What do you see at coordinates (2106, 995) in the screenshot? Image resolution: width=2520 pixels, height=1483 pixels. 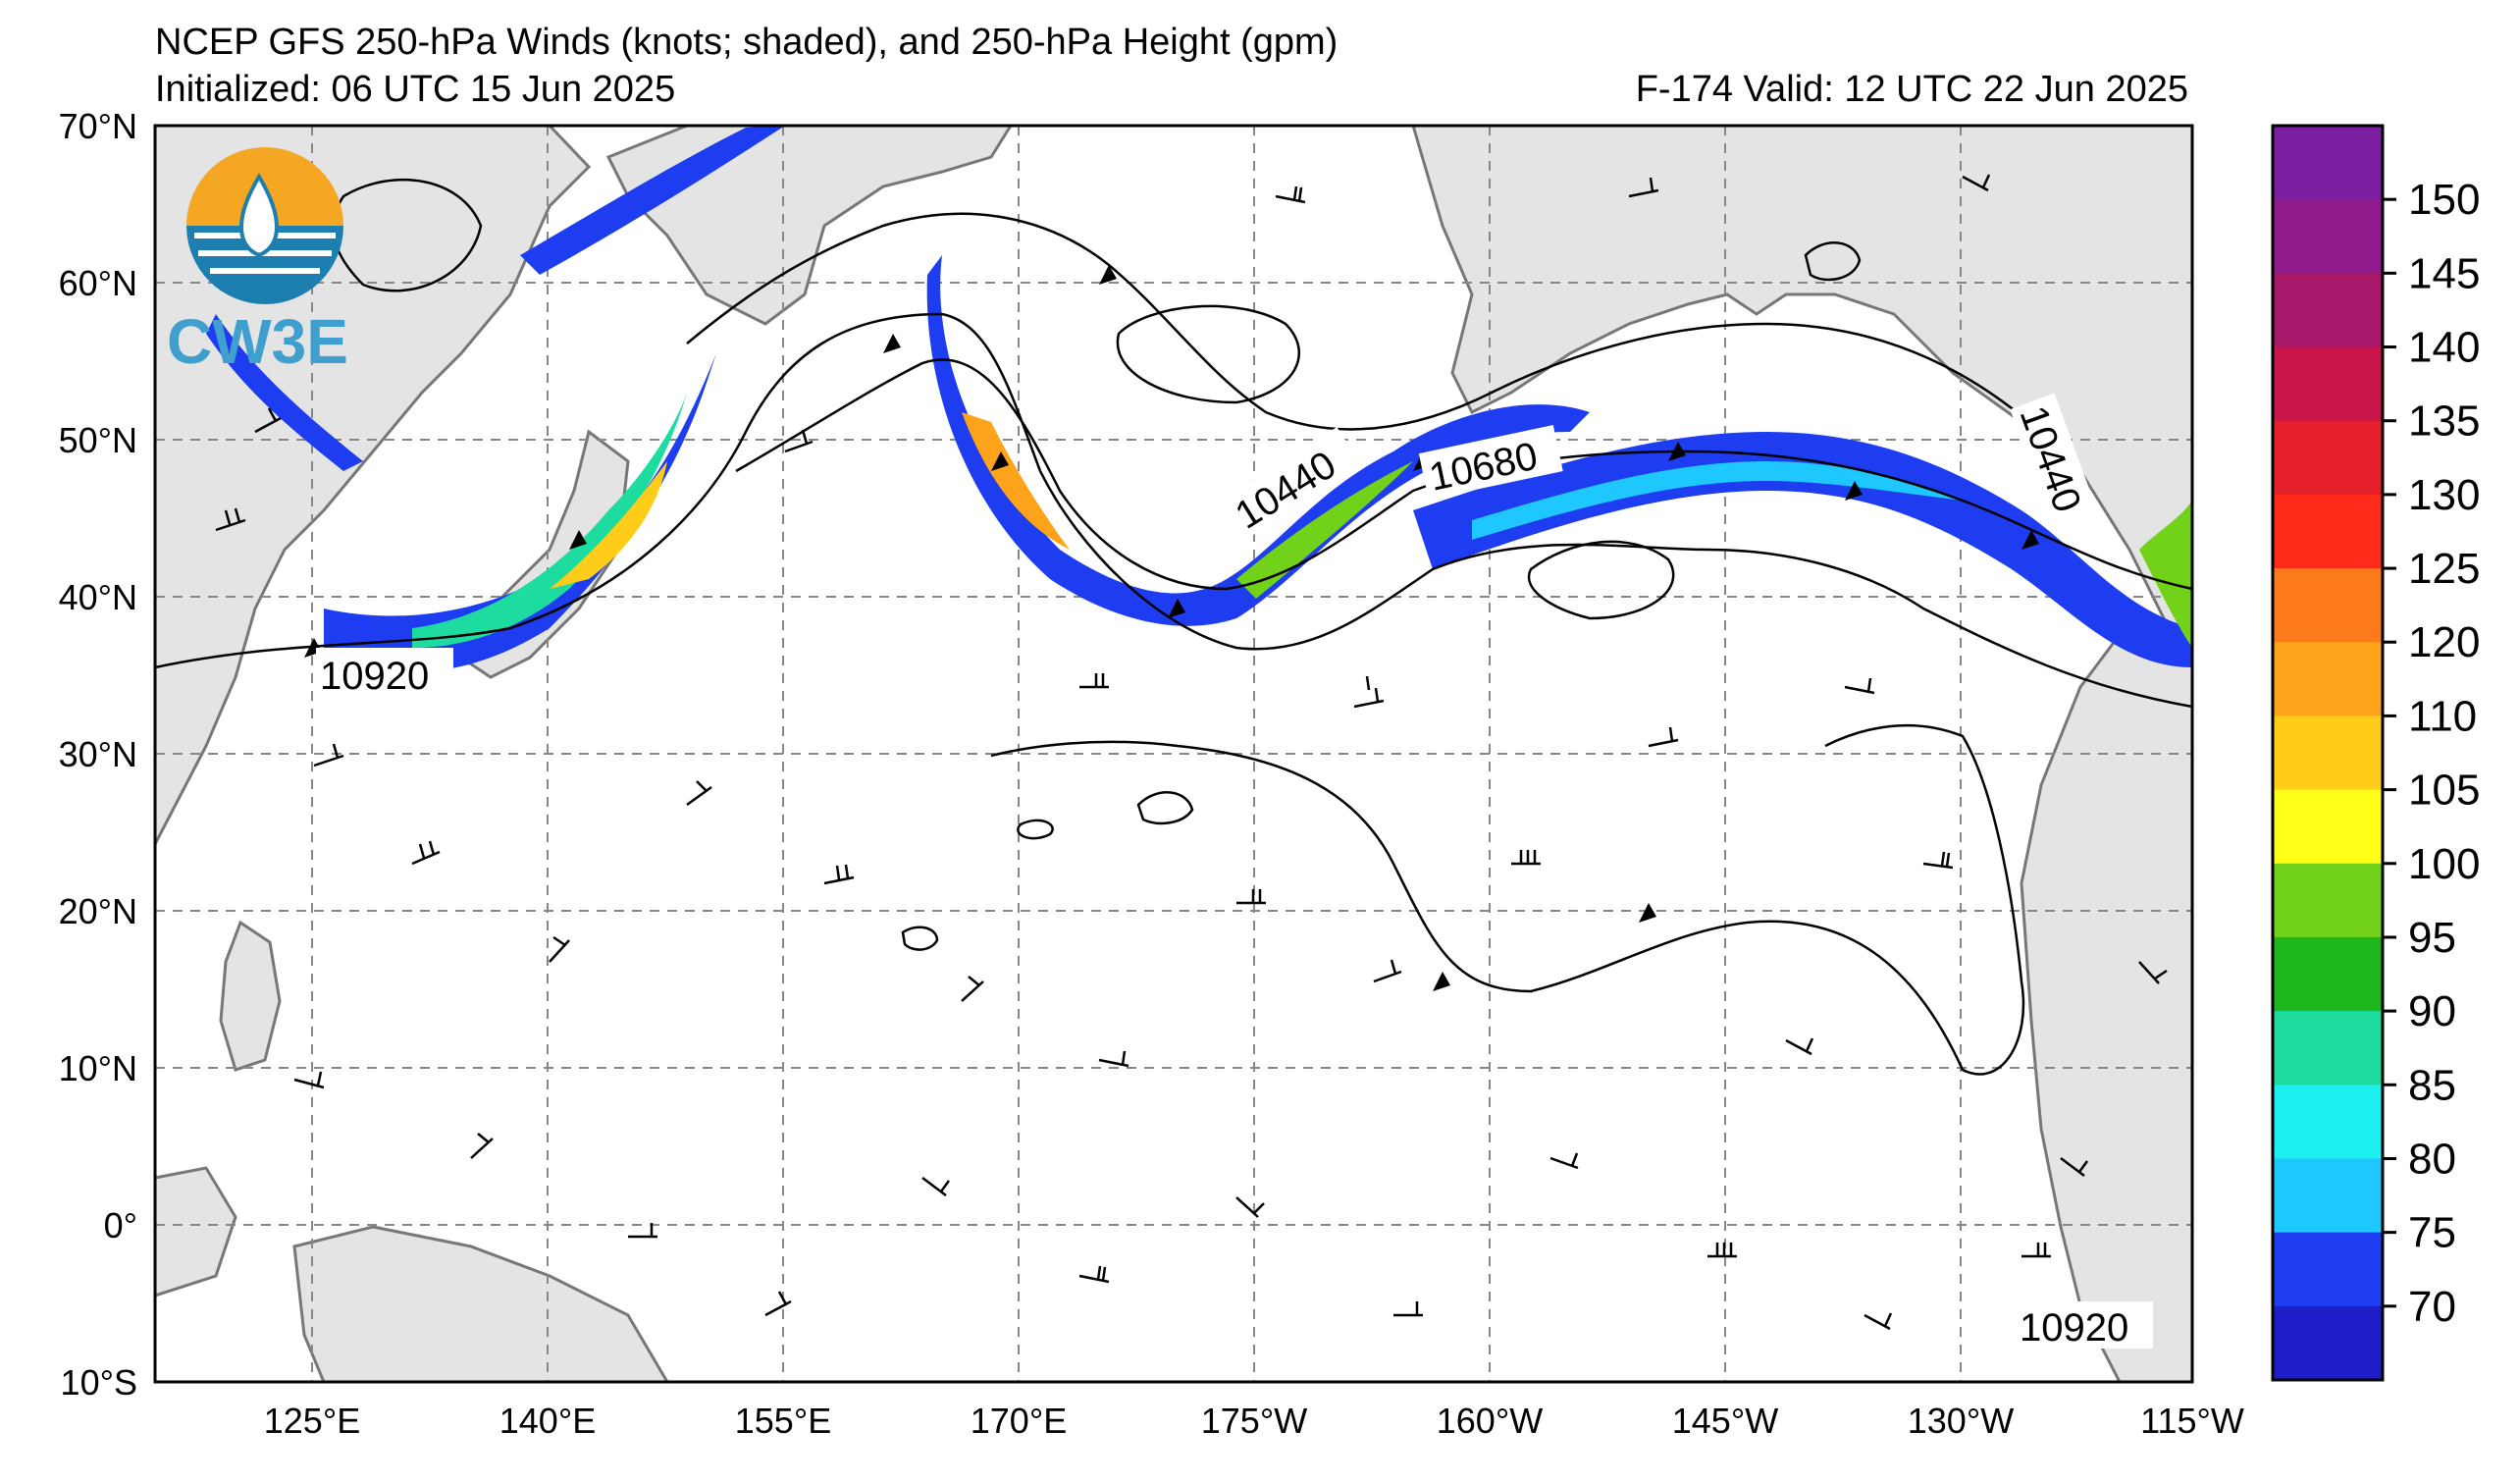 I see `north-america-landmass` at bounding box center [2106, 995].